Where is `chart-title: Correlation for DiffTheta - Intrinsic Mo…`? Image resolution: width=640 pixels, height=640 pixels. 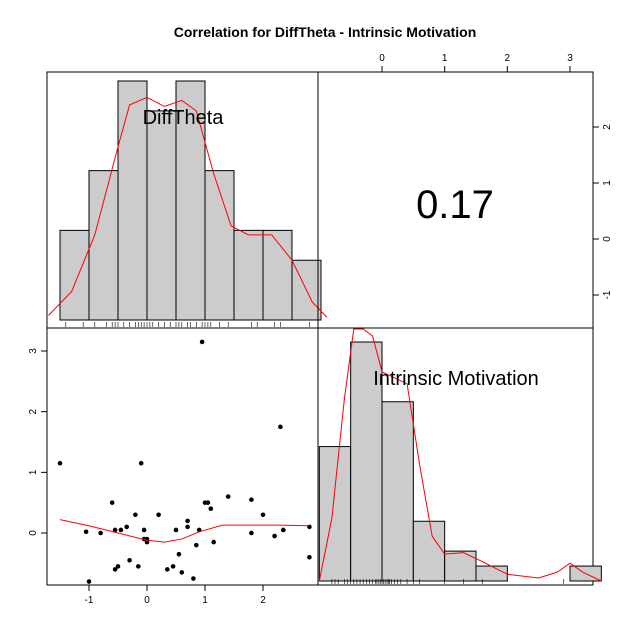
chart-title: Correlation for DiffTheta - Intrinsic Mo… is located at coordinates (325, 32).